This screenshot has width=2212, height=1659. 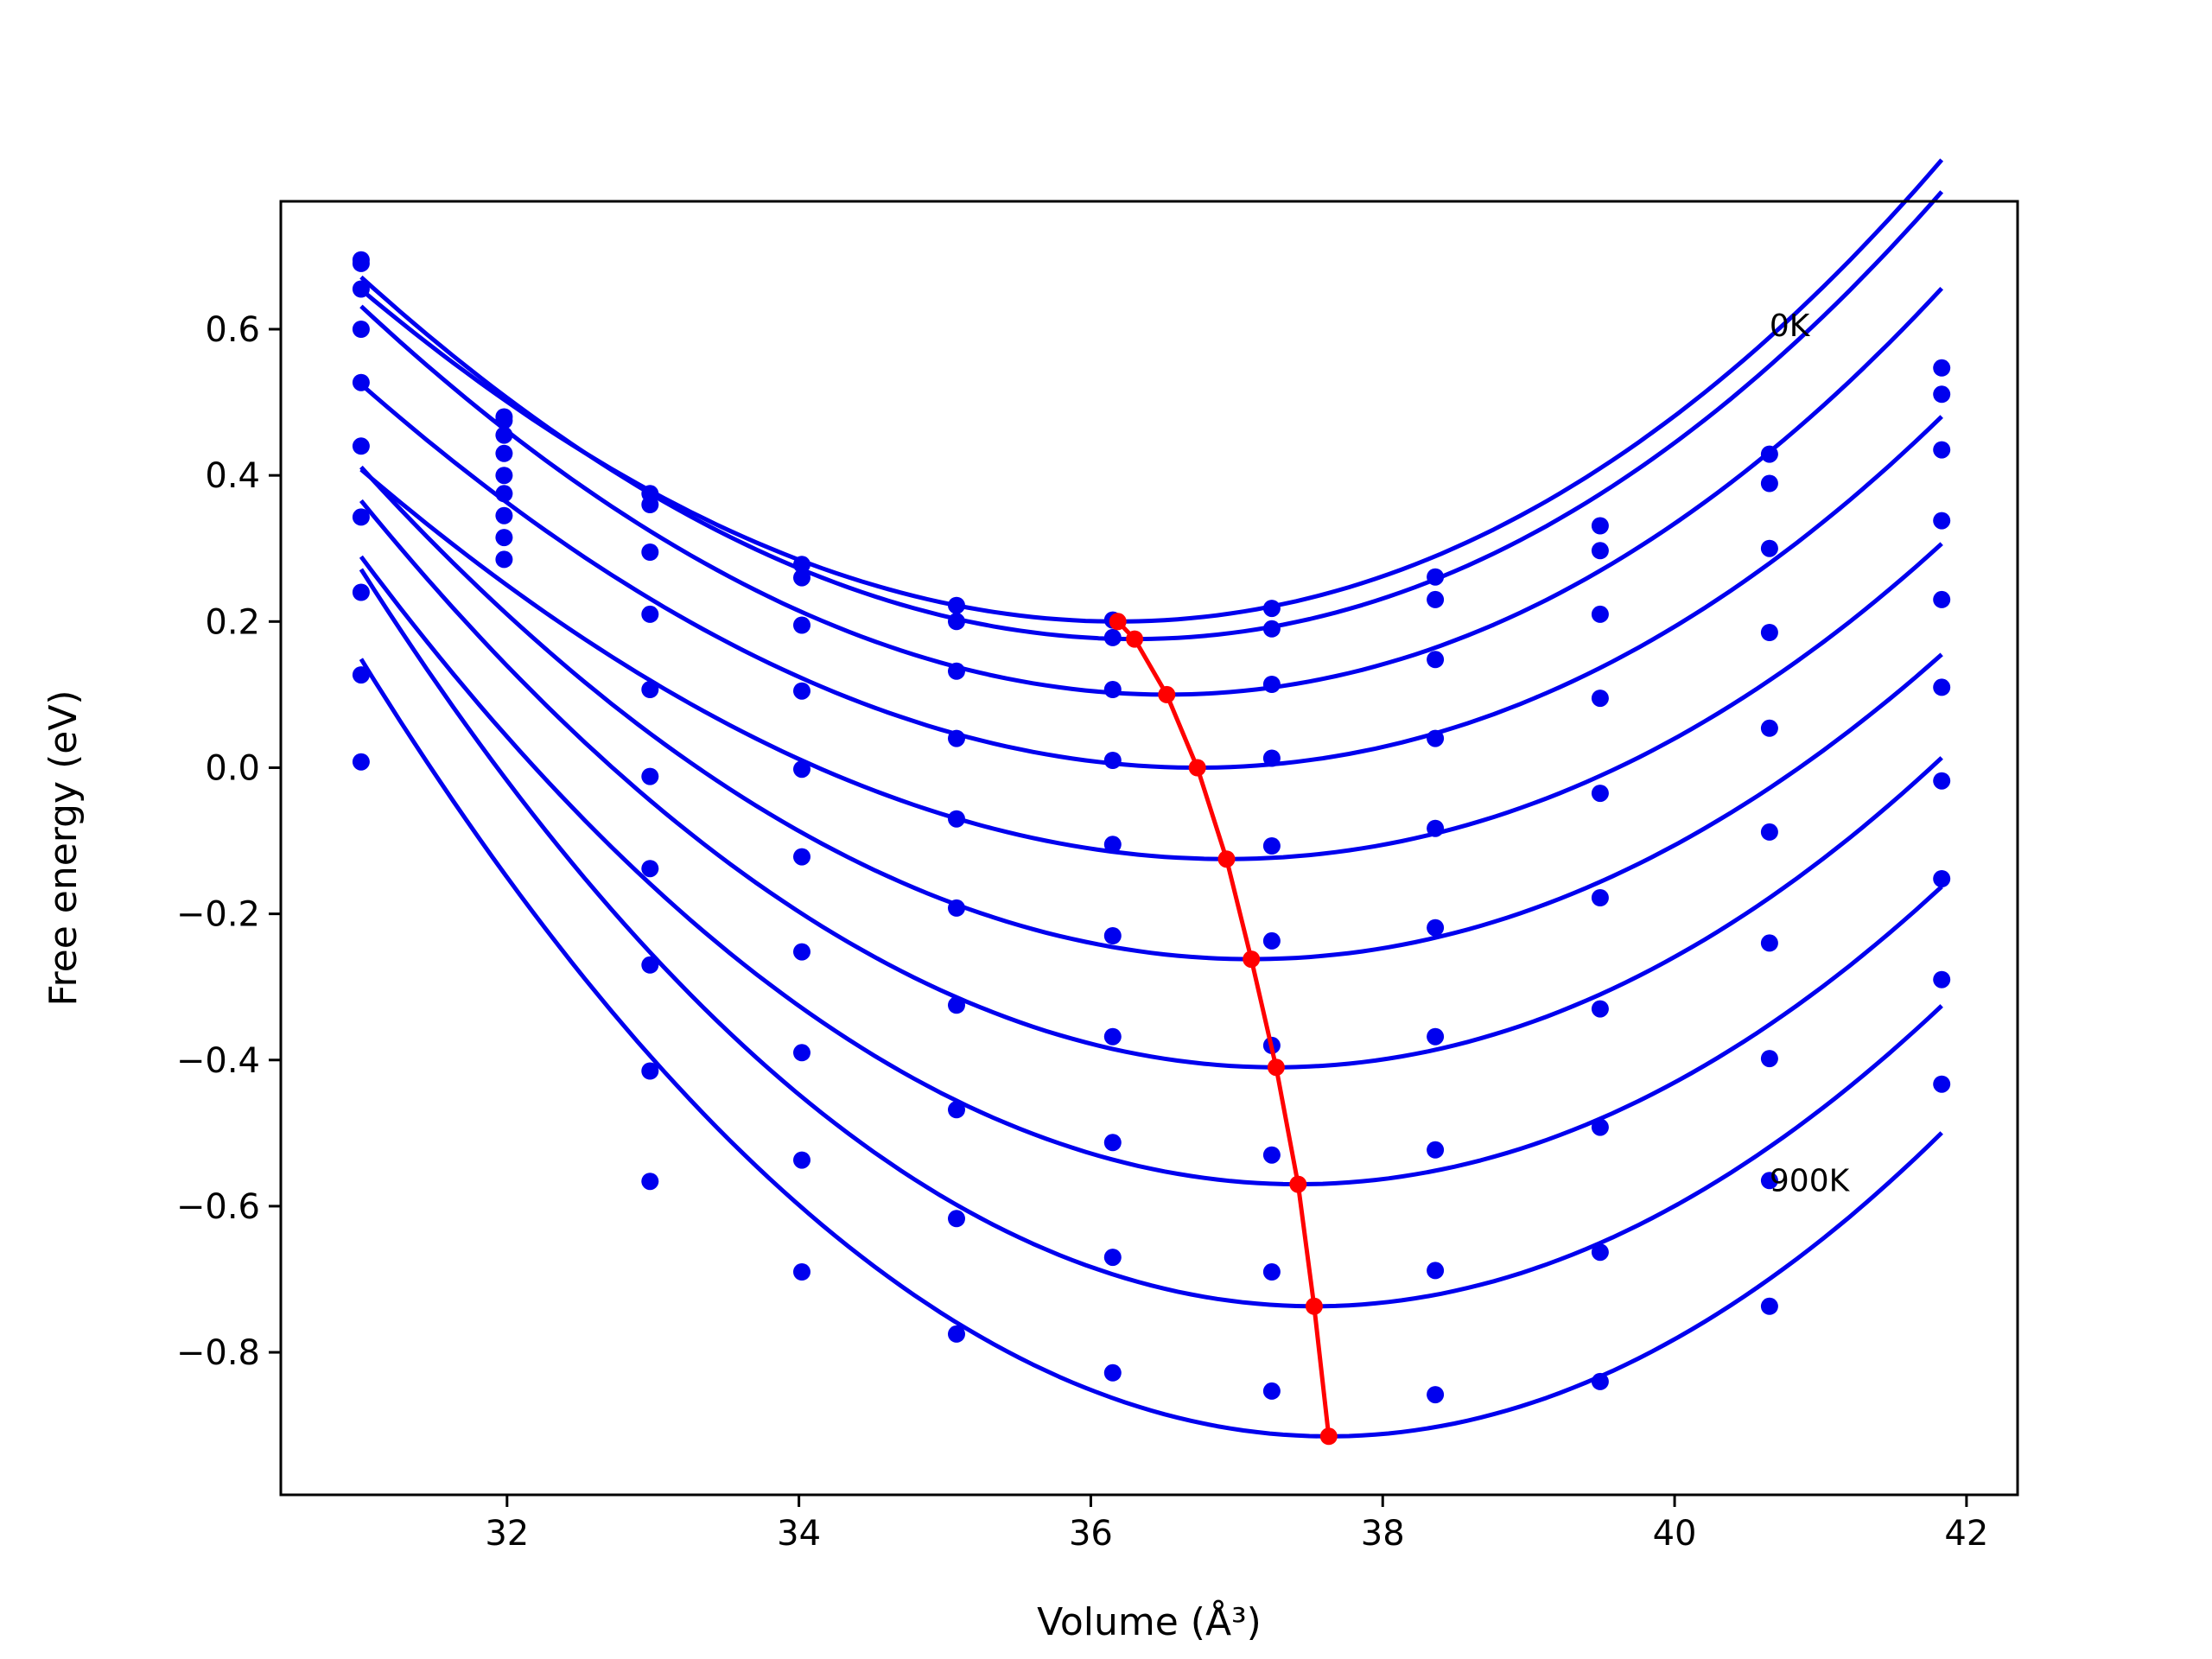 I want to click on y-tick-label: 0.0, so click(x=232, y=768).